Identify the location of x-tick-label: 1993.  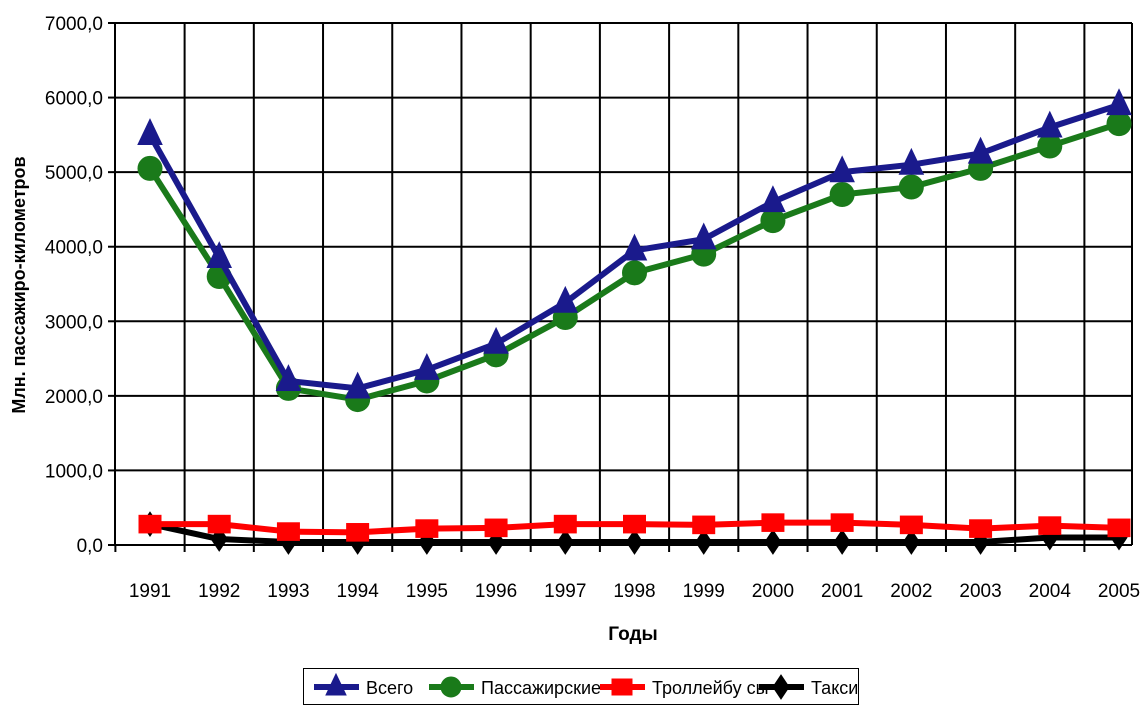
(288, 591).